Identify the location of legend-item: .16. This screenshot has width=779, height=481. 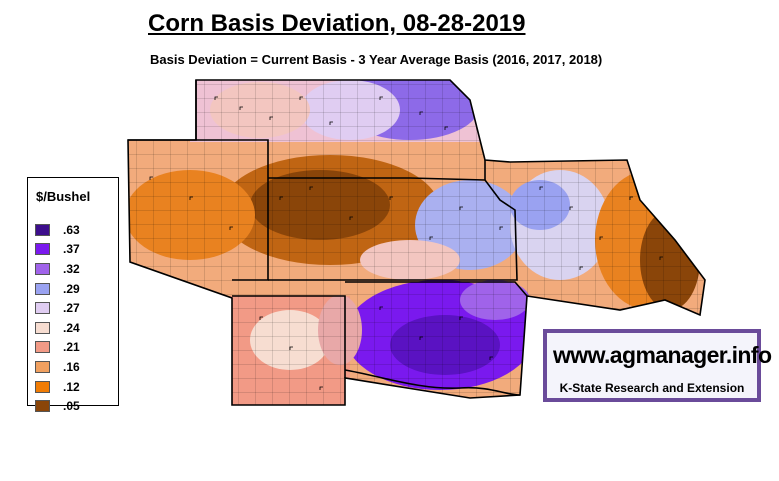
(57, 367).